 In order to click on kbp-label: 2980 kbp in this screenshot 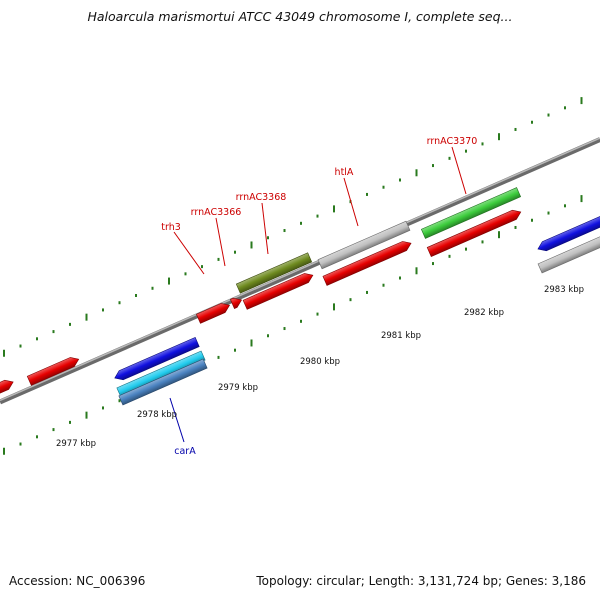, I will do `click(320, 362)`.